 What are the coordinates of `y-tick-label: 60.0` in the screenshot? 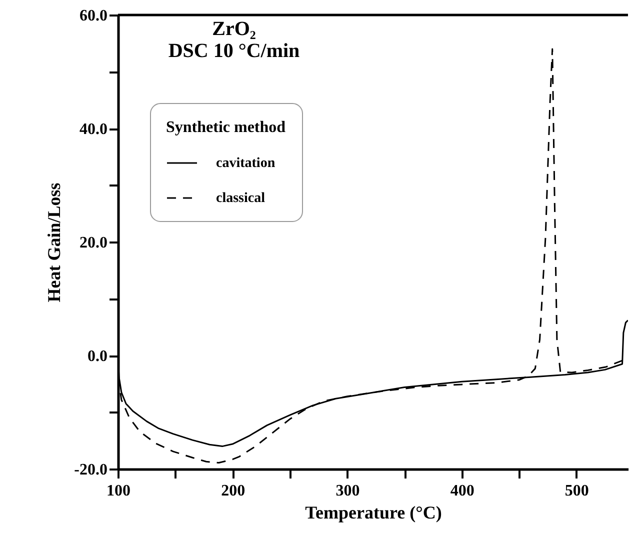 It's located at (94, 16).